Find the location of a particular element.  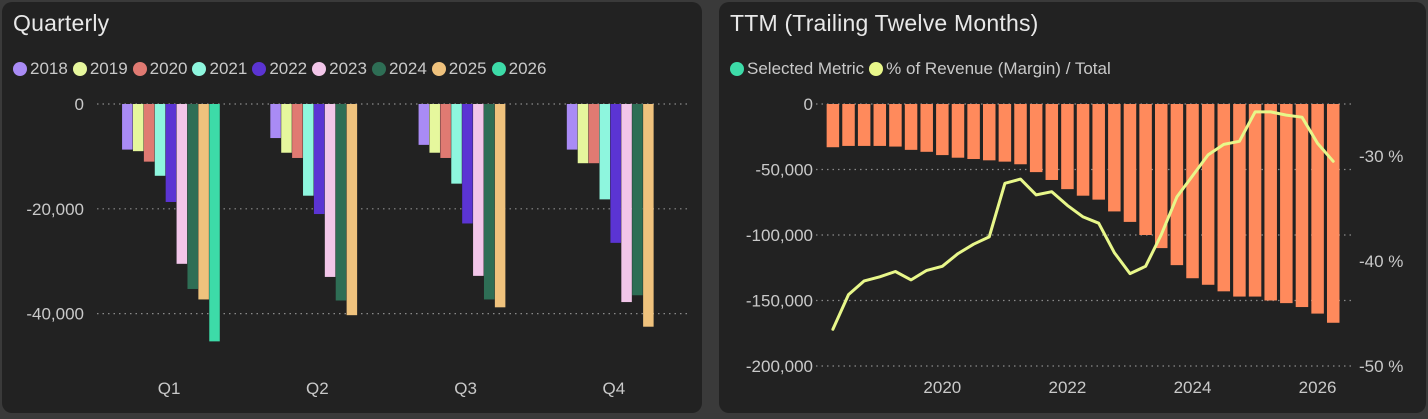

quarterly-legend-label-2020: 2020 is located at coordinates (168, 68).